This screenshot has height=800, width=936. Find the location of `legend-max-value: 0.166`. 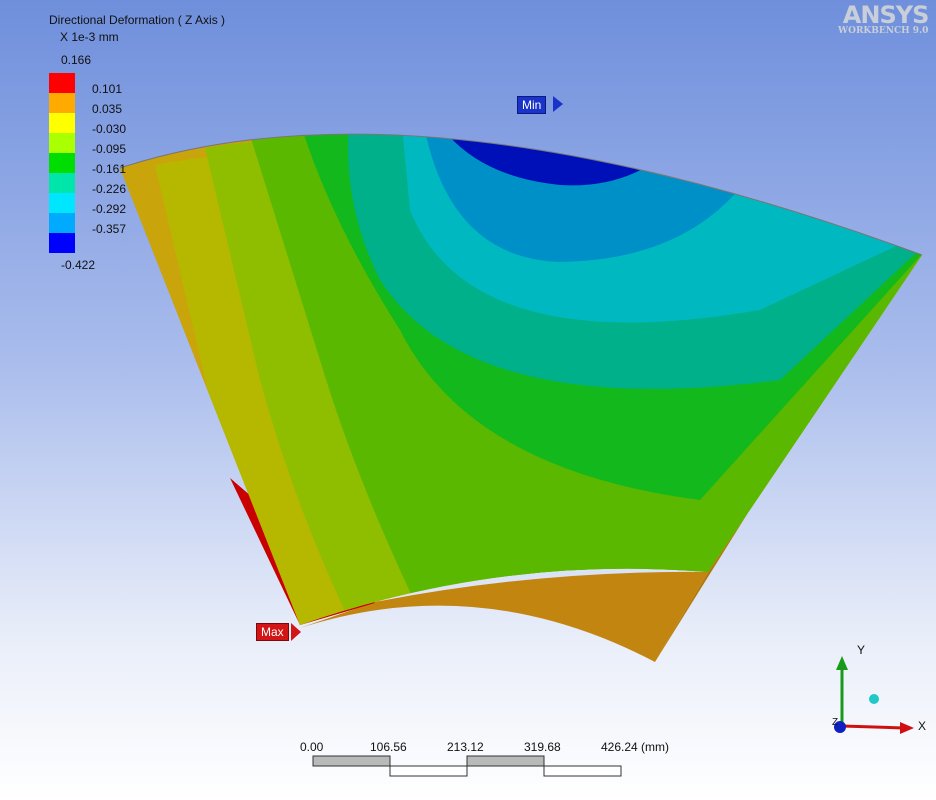

legend-max-value: 0.166 is located at coordinates (76, 60).